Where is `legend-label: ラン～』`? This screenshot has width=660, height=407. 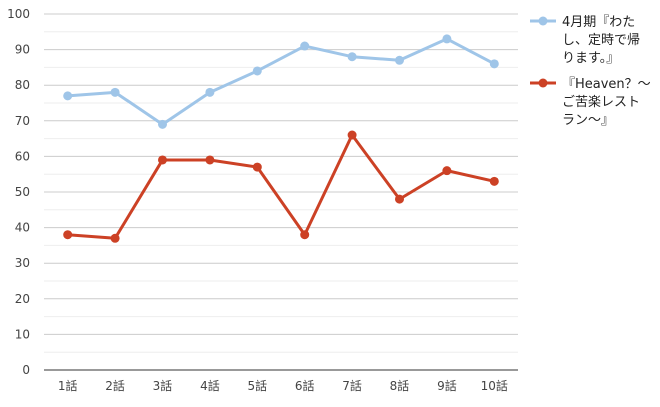 legend-label: ラン～』 is located at coordinates (588, 120).